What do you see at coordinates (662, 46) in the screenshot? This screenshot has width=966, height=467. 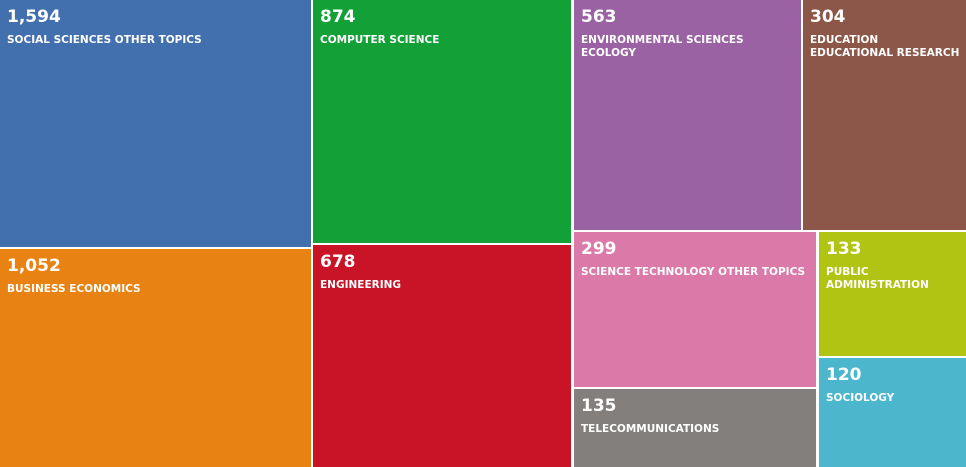 I see `treemap-cell-label: ENVIRONMENTAL SCIENCES ECOLOGY` at bounding box center [662, 46].